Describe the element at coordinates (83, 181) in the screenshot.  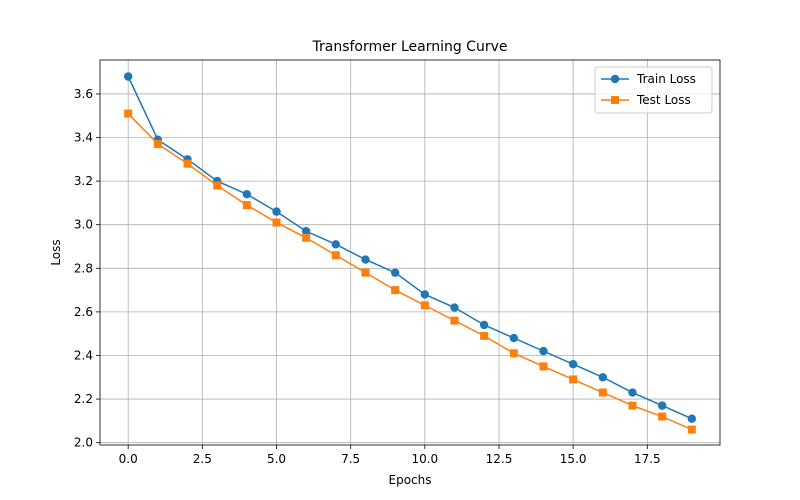
I see `y-tick-label: 3.2` at that location.